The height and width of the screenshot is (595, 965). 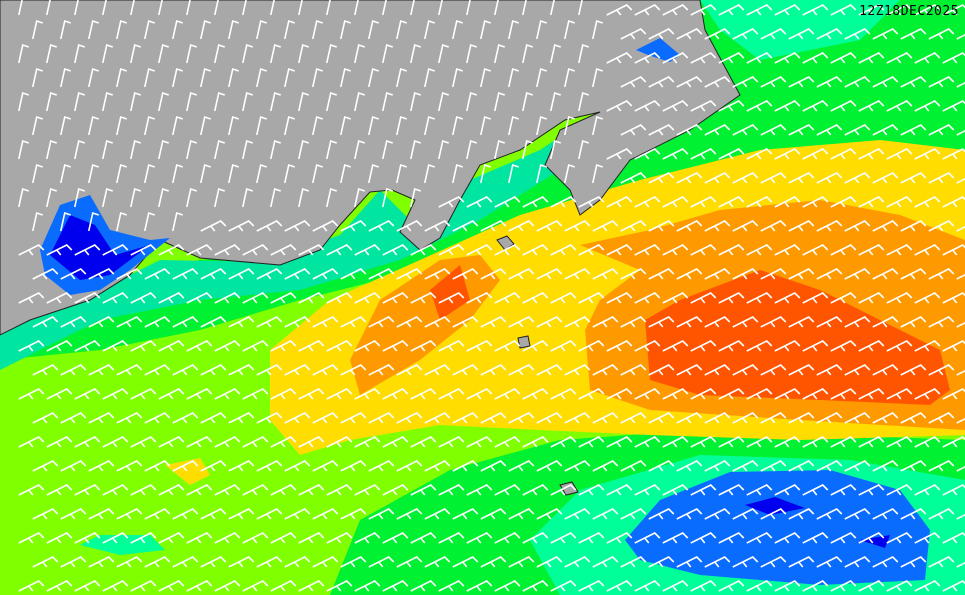 What do you see at coordinates (909, 11) in the screenshot?
I see `timestamp-label: 12Z18DEC2025` at bounding box center [909, 11].